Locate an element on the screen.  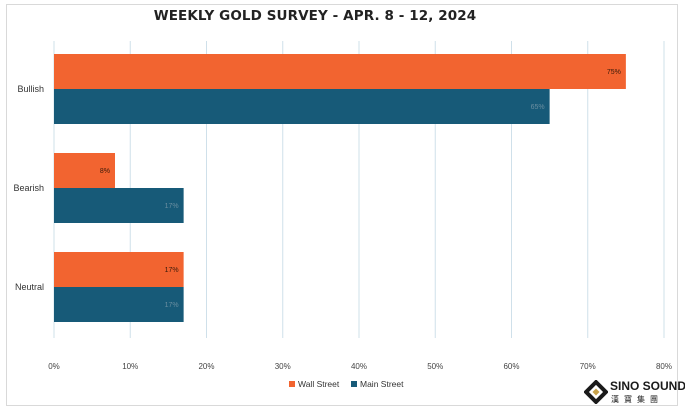
data-label-main-street-neutral: 17% is located at coordinates (172, 305).